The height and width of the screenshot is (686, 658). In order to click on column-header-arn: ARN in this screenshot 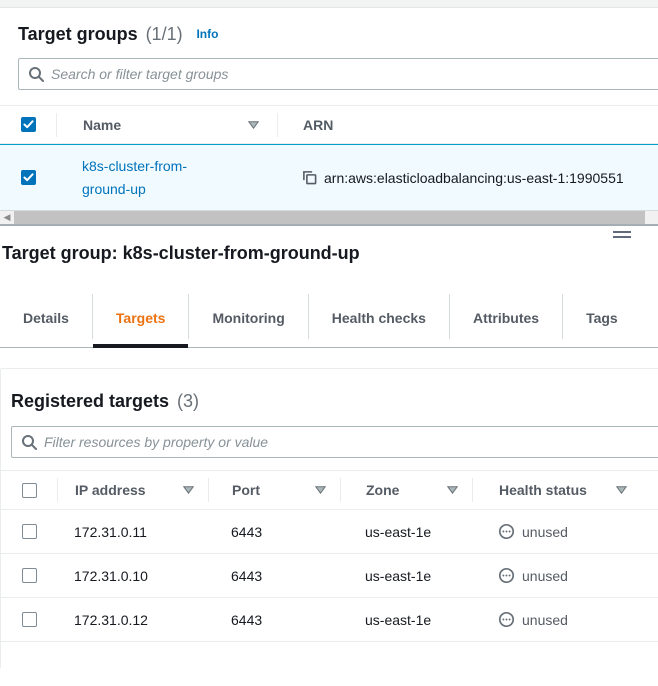, I will do `click(467, 124)`.